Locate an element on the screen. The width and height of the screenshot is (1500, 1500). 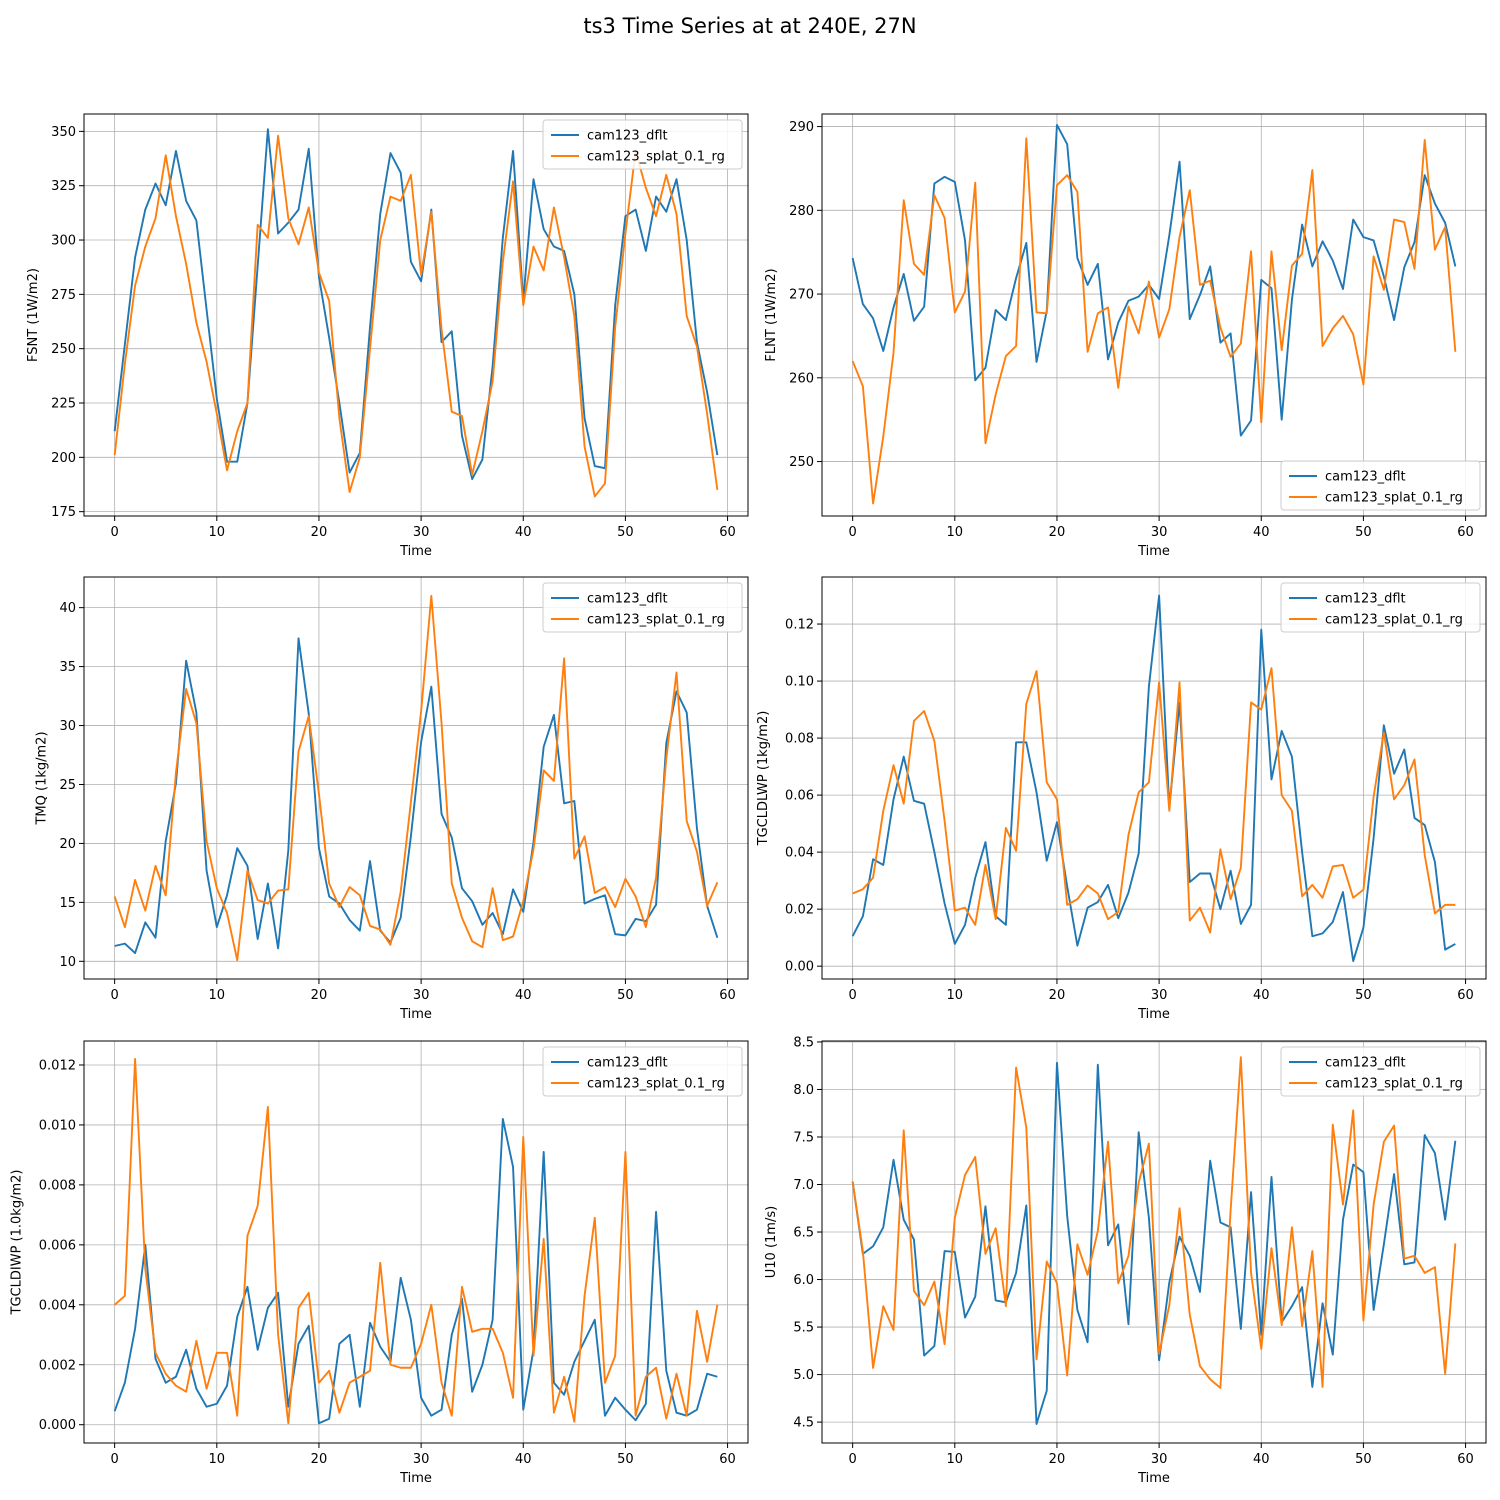
y-tick-label: 300 is located at coordinates (63, 241).